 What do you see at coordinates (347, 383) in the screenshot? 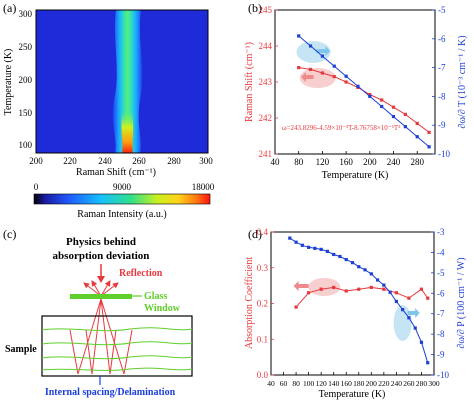
I see `x-tick-label: 160` at bounding box center [347, 383].